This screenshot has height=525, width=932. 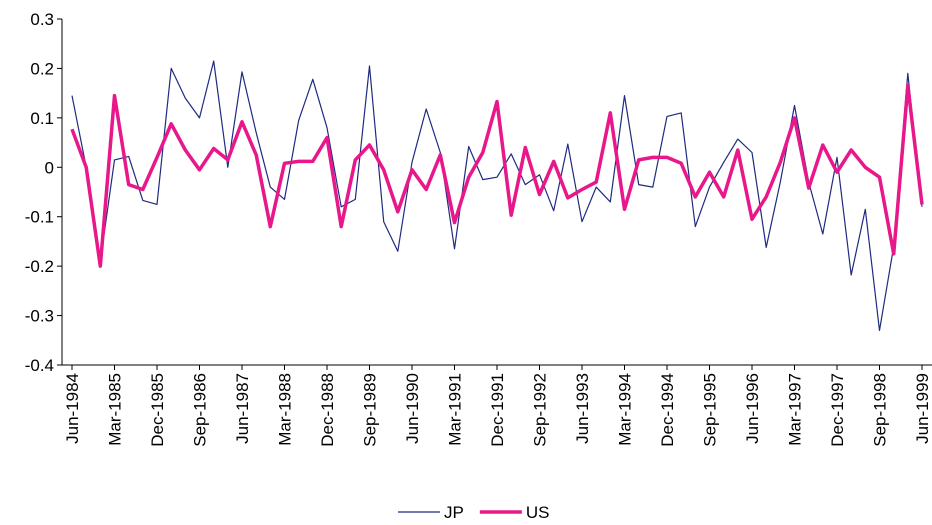 What do you see at coordinates (455, 409) in the screenshot?
I see `x-tick-label: Mar-1991` at bounding box center [455, 409].